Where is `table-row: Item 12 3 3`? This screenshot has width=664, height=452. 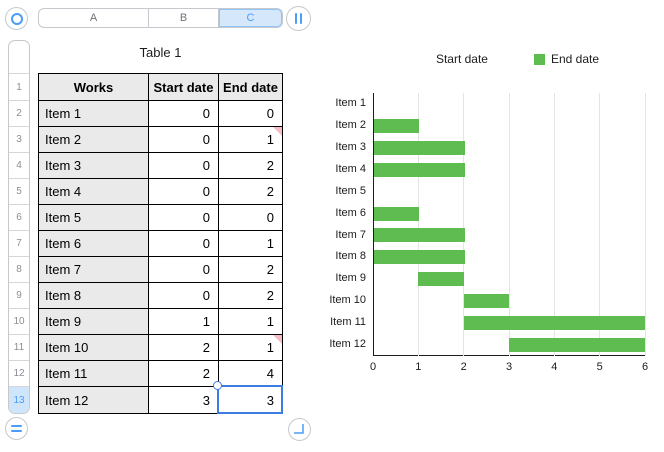 table-row: Item 12 3 3 is located at coordinates (160, 400).